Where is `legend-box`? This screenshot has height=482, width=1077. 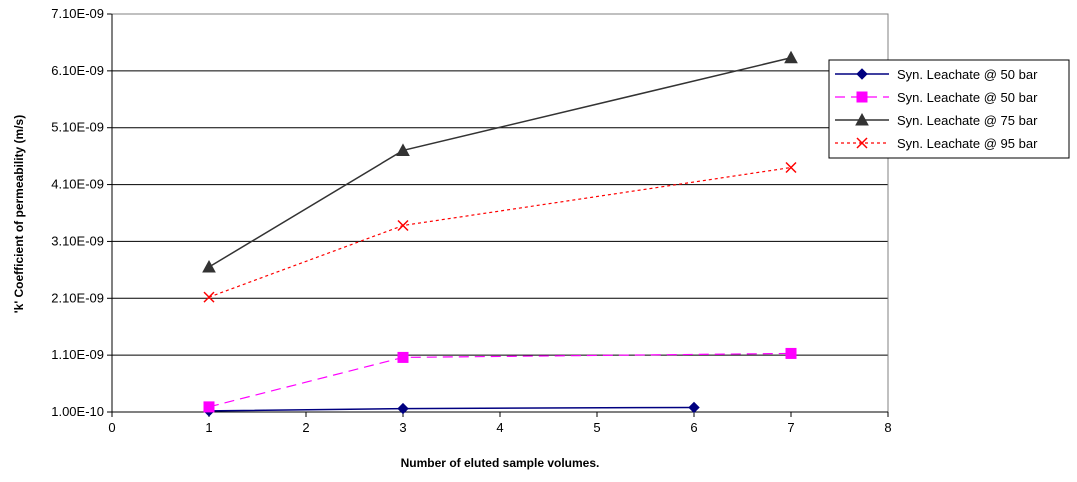
legend-box is located at coordinates (949, 109).